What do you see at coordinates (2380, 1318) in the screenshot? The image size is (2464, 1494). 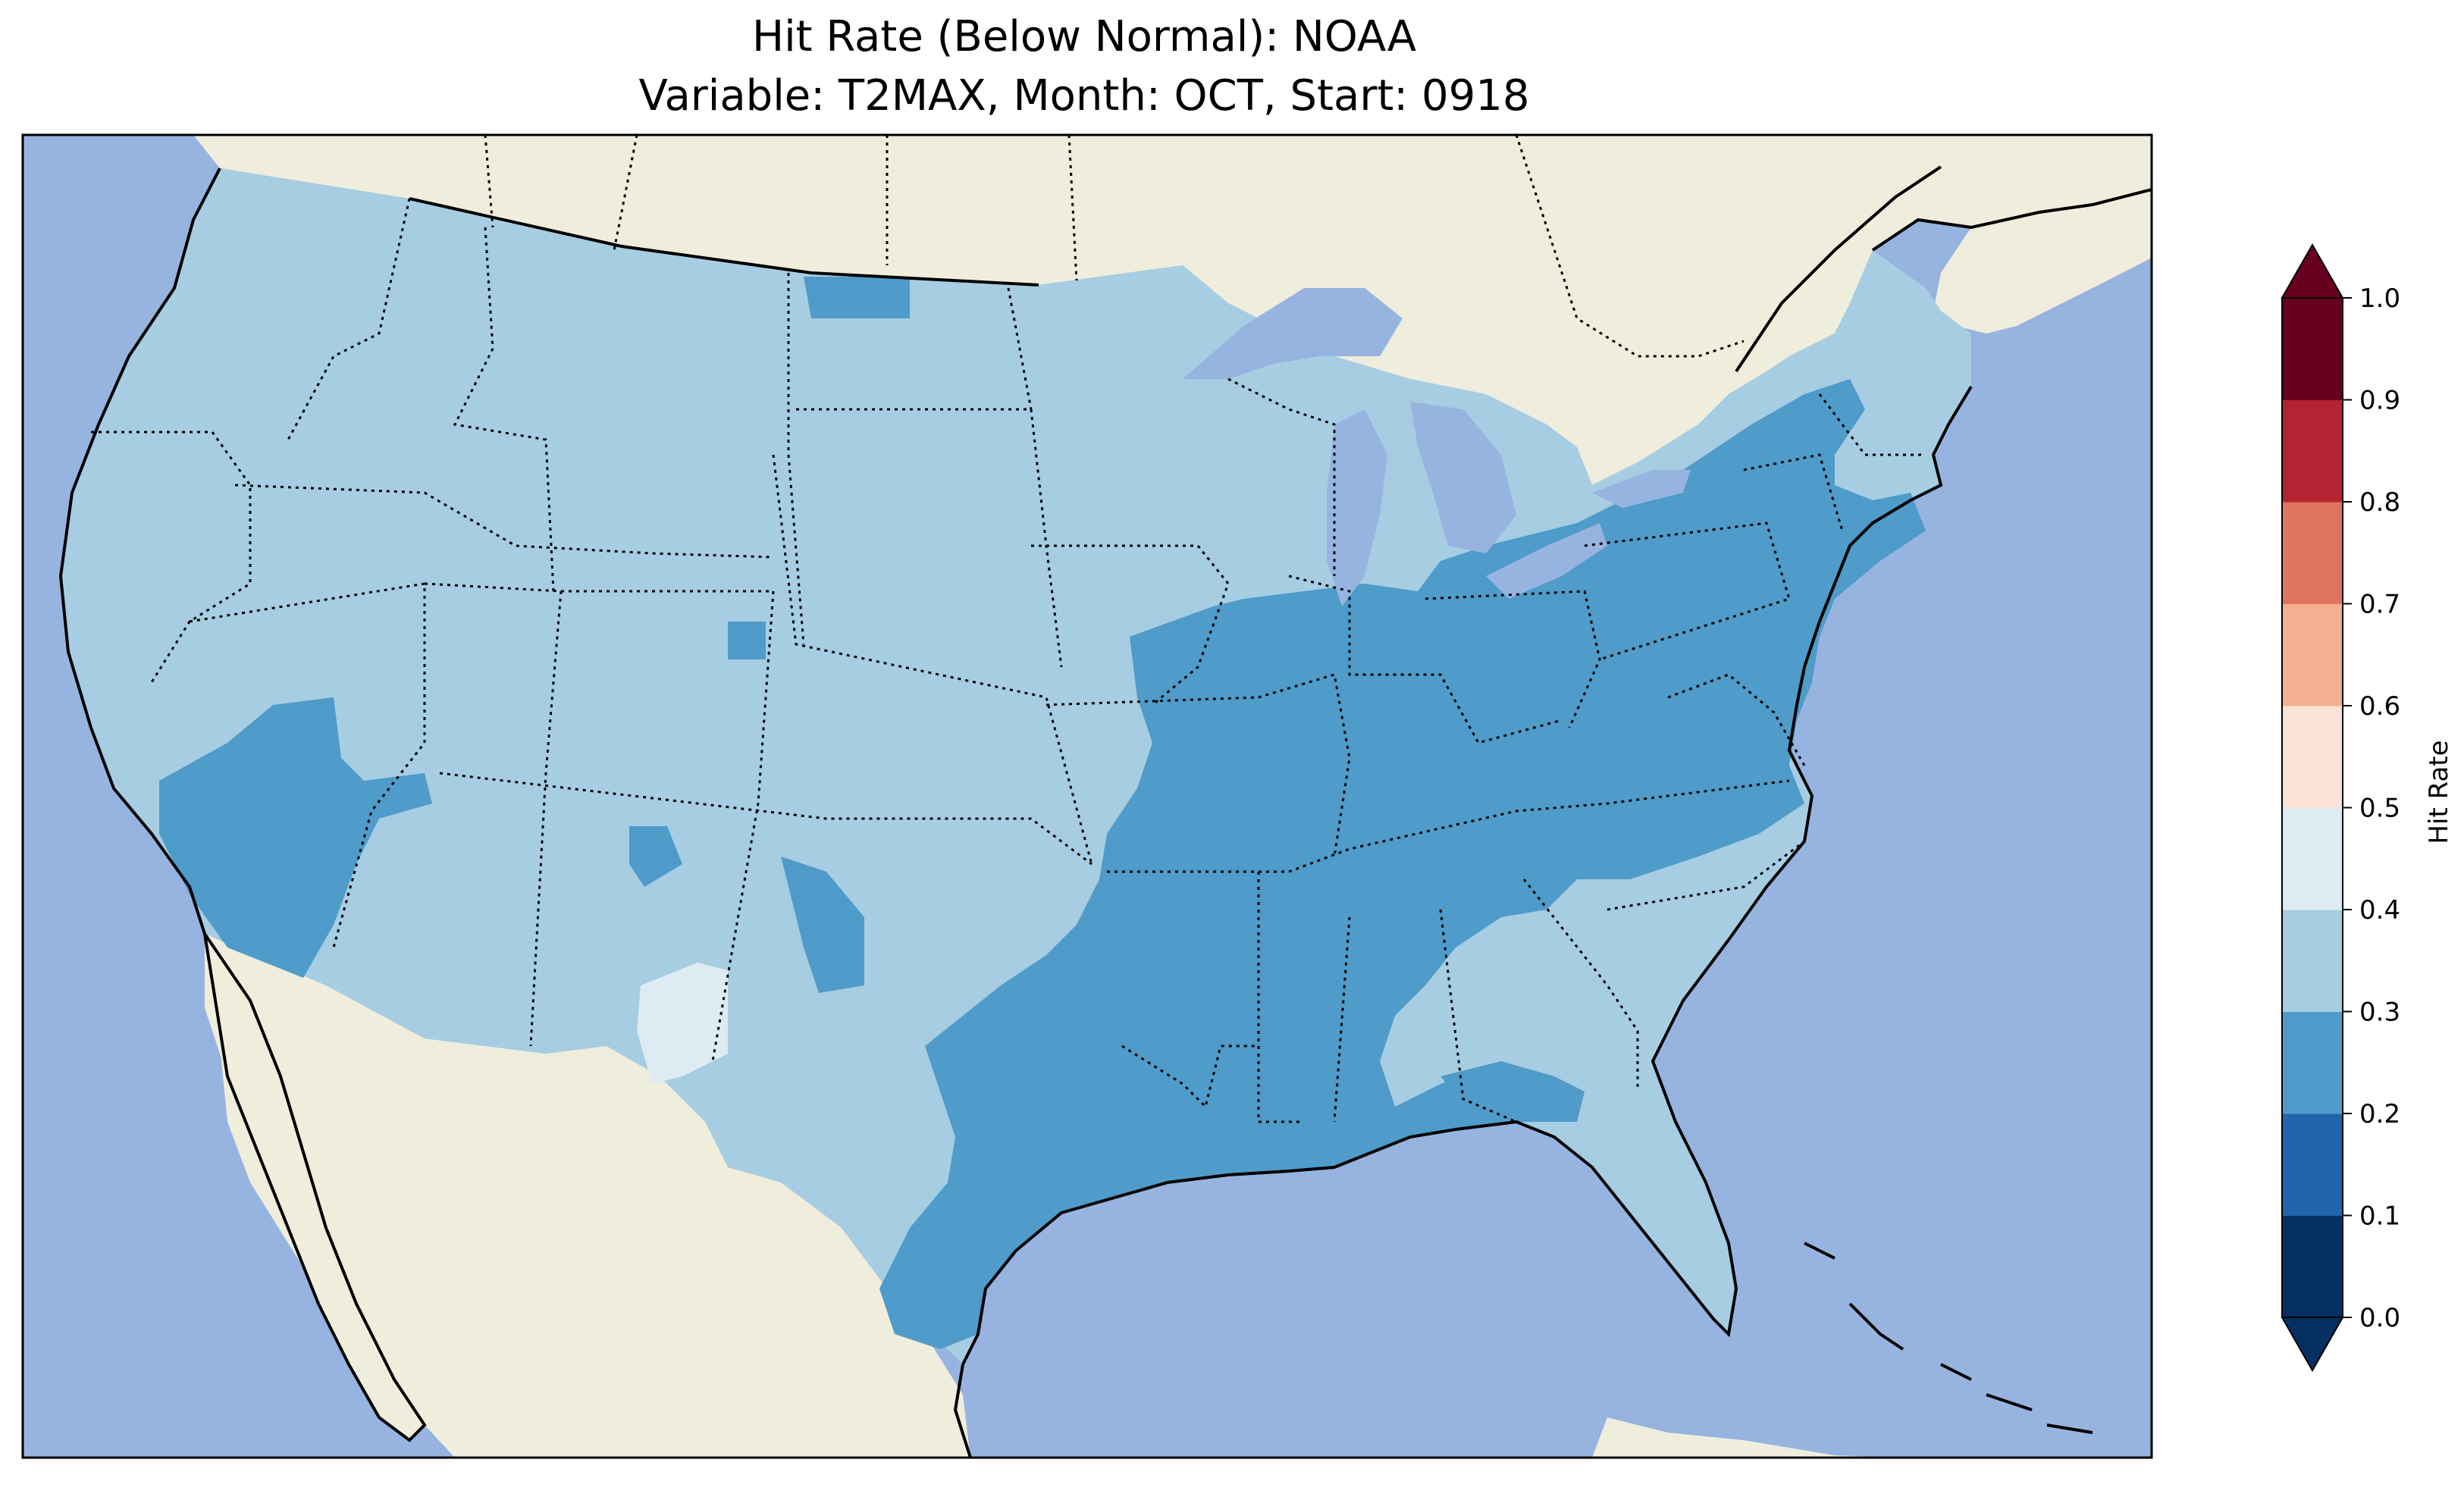 I see `colorbar-tick-label: 0.0` at bounding box center [2380, 1318].